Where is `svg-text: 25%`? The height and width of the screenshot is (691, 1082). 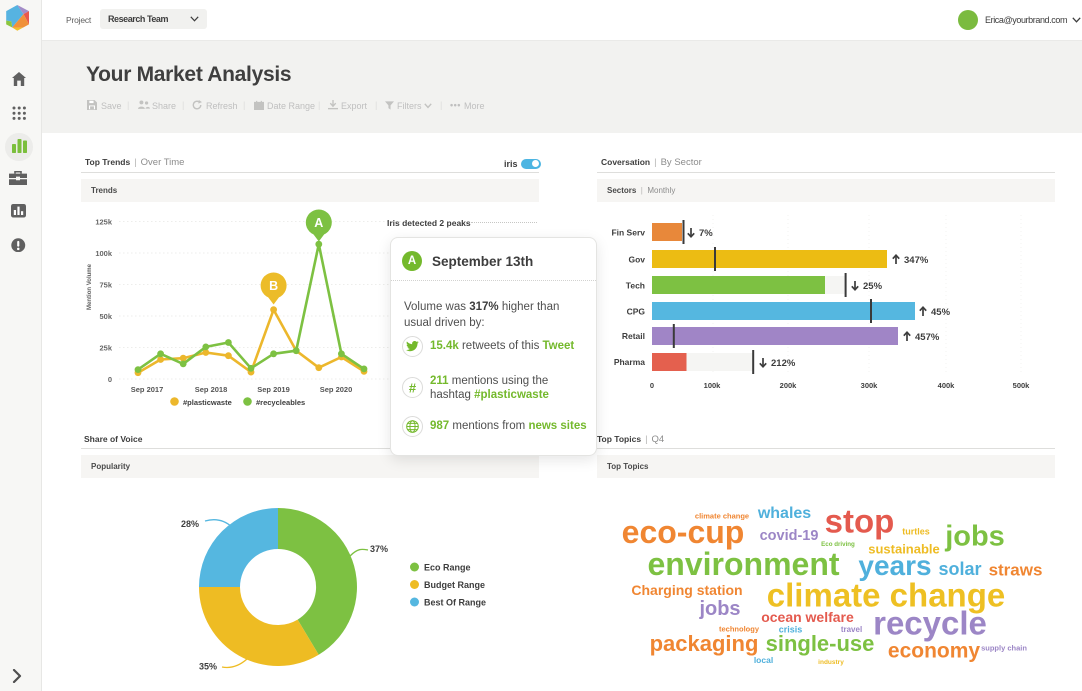 svg-text: 25% is located at coordinates (873, 286).